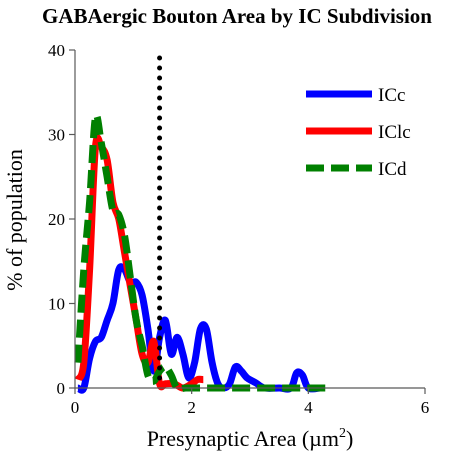 This screenshot has width=474, height=456. Describe the element at coordinates (394, 132) in the screenshot. I see `legend-label-iclc: IClc` at that location.